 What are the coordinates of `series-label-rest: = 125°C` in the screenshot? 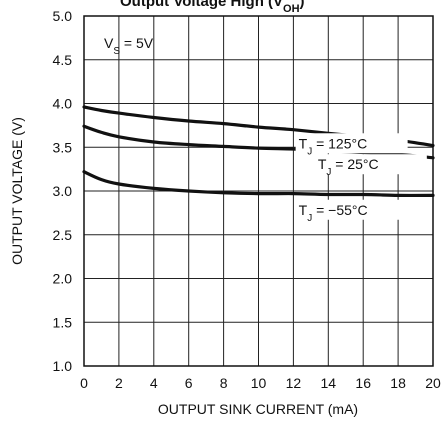 It's located at (339, 143).